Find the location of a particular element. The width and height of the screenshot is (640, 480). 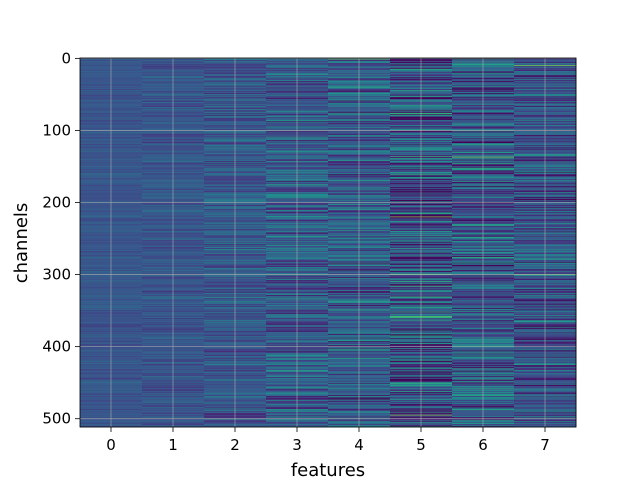

y-tick-label: 500 is located at coordinates (56, 419).